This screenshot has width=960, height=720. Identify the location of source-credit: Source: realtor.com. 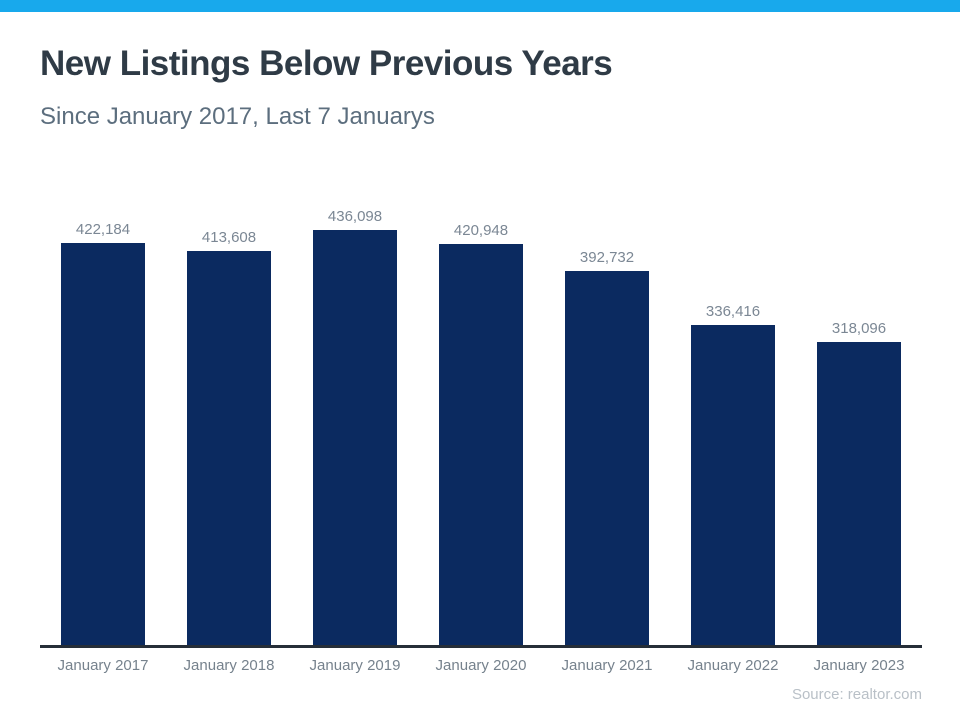
(856, 694).